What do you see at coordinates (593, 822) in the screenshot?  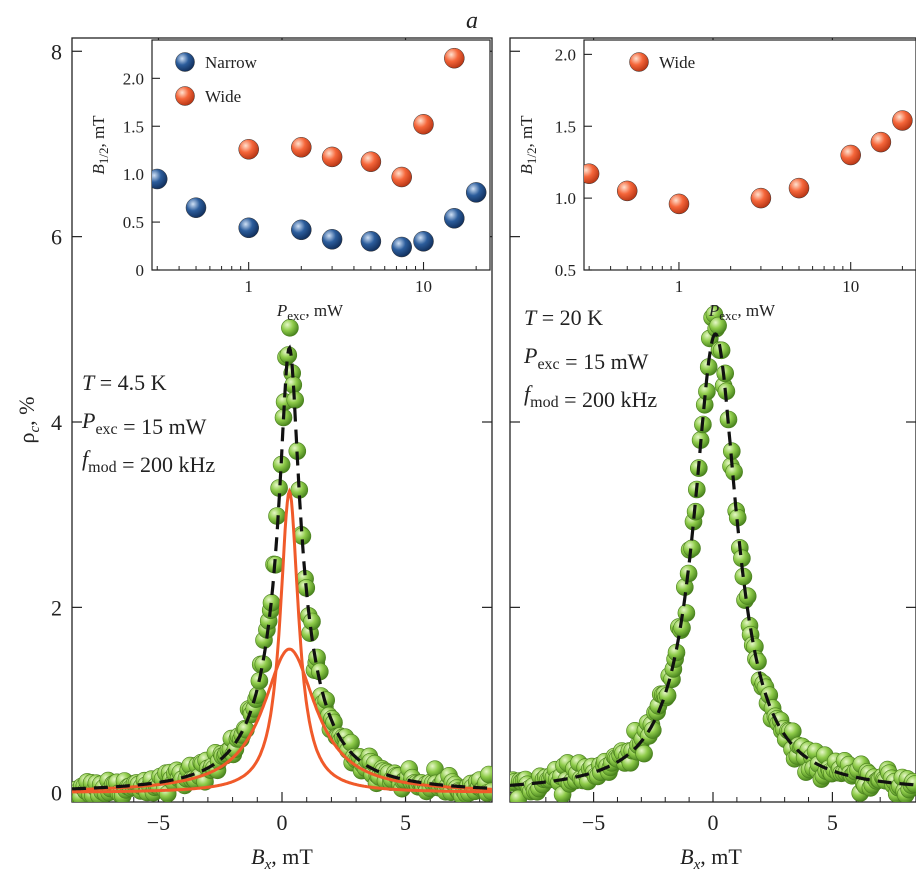 I see `main-b-xtick-label: −5` at bounding box center [593, 822].